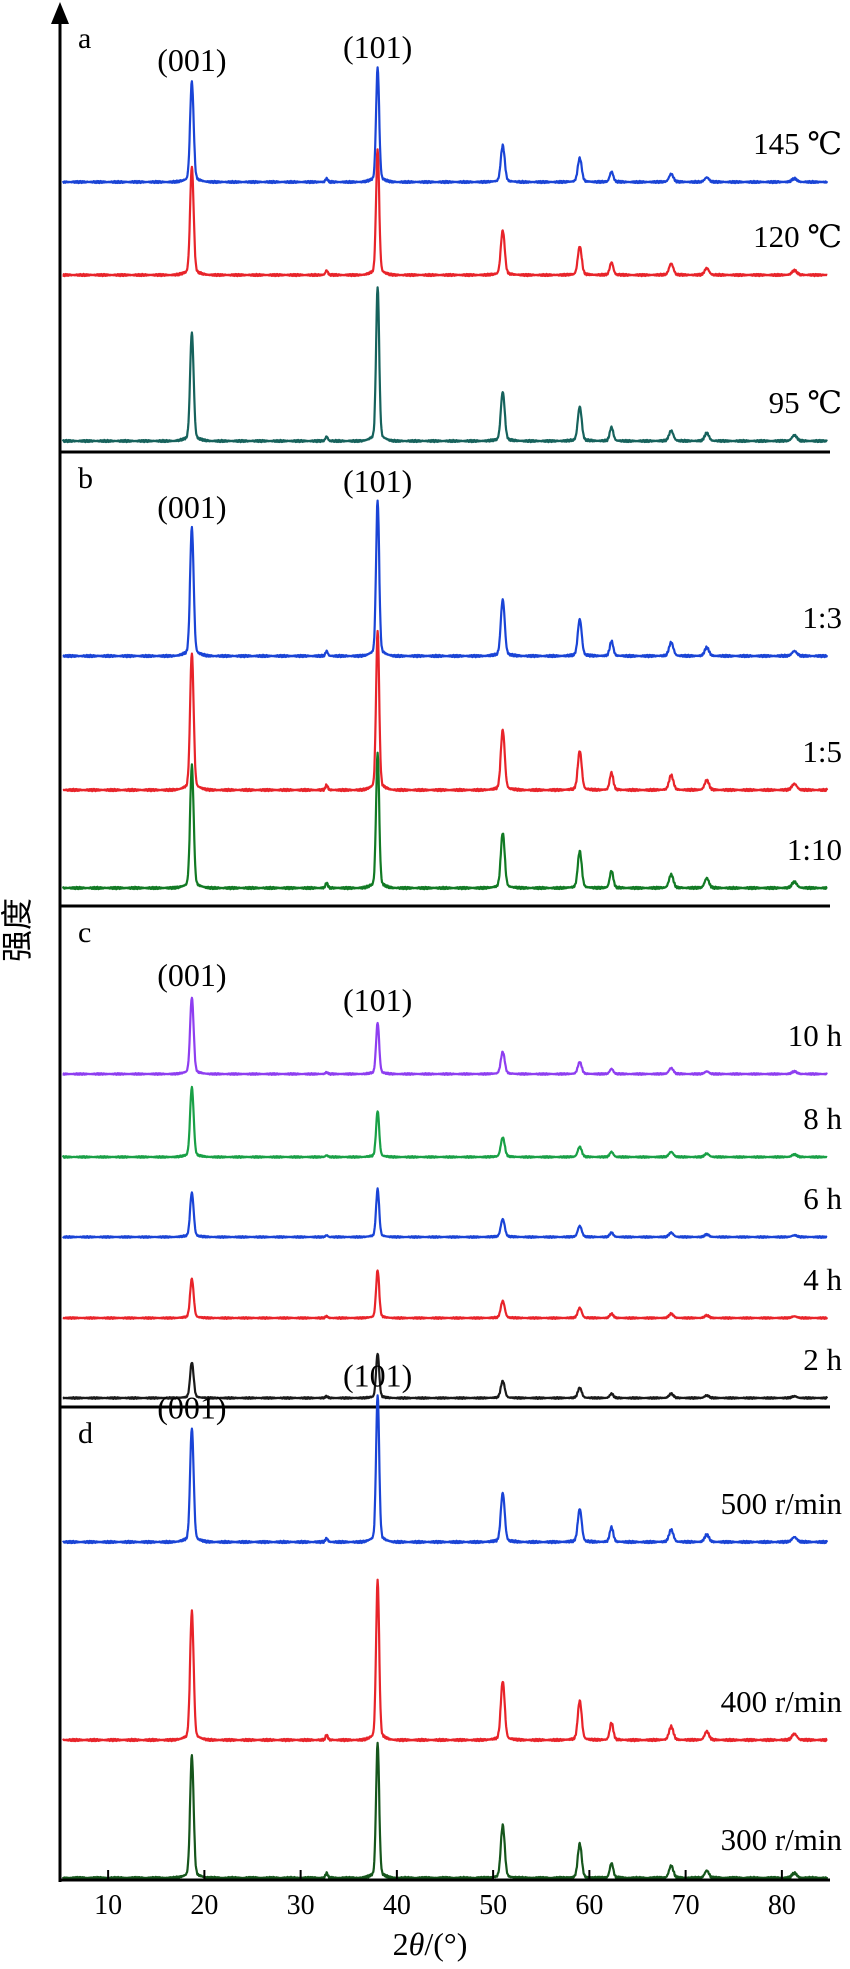 Image resolution: width=850 pixels, height=1969 pixels. Describe the element at coordinates (805, 402) in the screenshot. I see `series-label: 95 ℃` at that location.